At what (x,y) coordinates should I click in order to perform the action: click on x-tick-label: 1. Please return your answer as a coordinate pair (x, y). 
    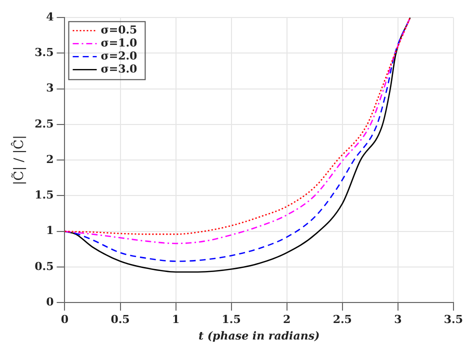
    Looking at the image, I should click on (176, 319).